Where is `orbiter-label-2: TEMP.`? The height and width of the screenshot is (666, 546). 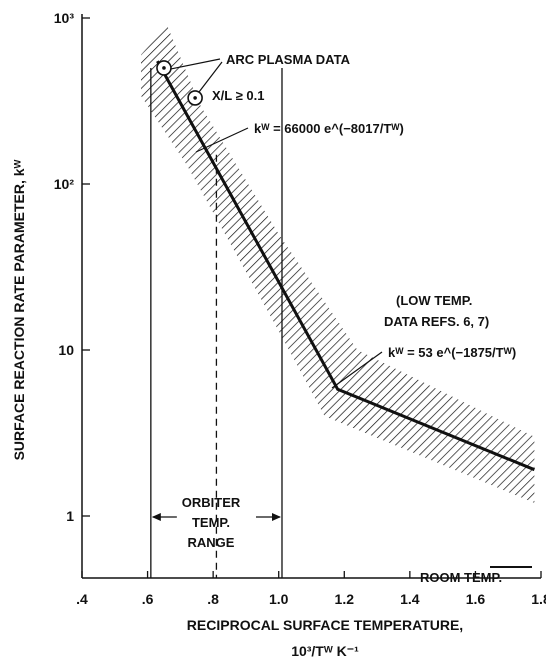
orbiter-label-2: TEMP. is located at coordinates (211, 522).